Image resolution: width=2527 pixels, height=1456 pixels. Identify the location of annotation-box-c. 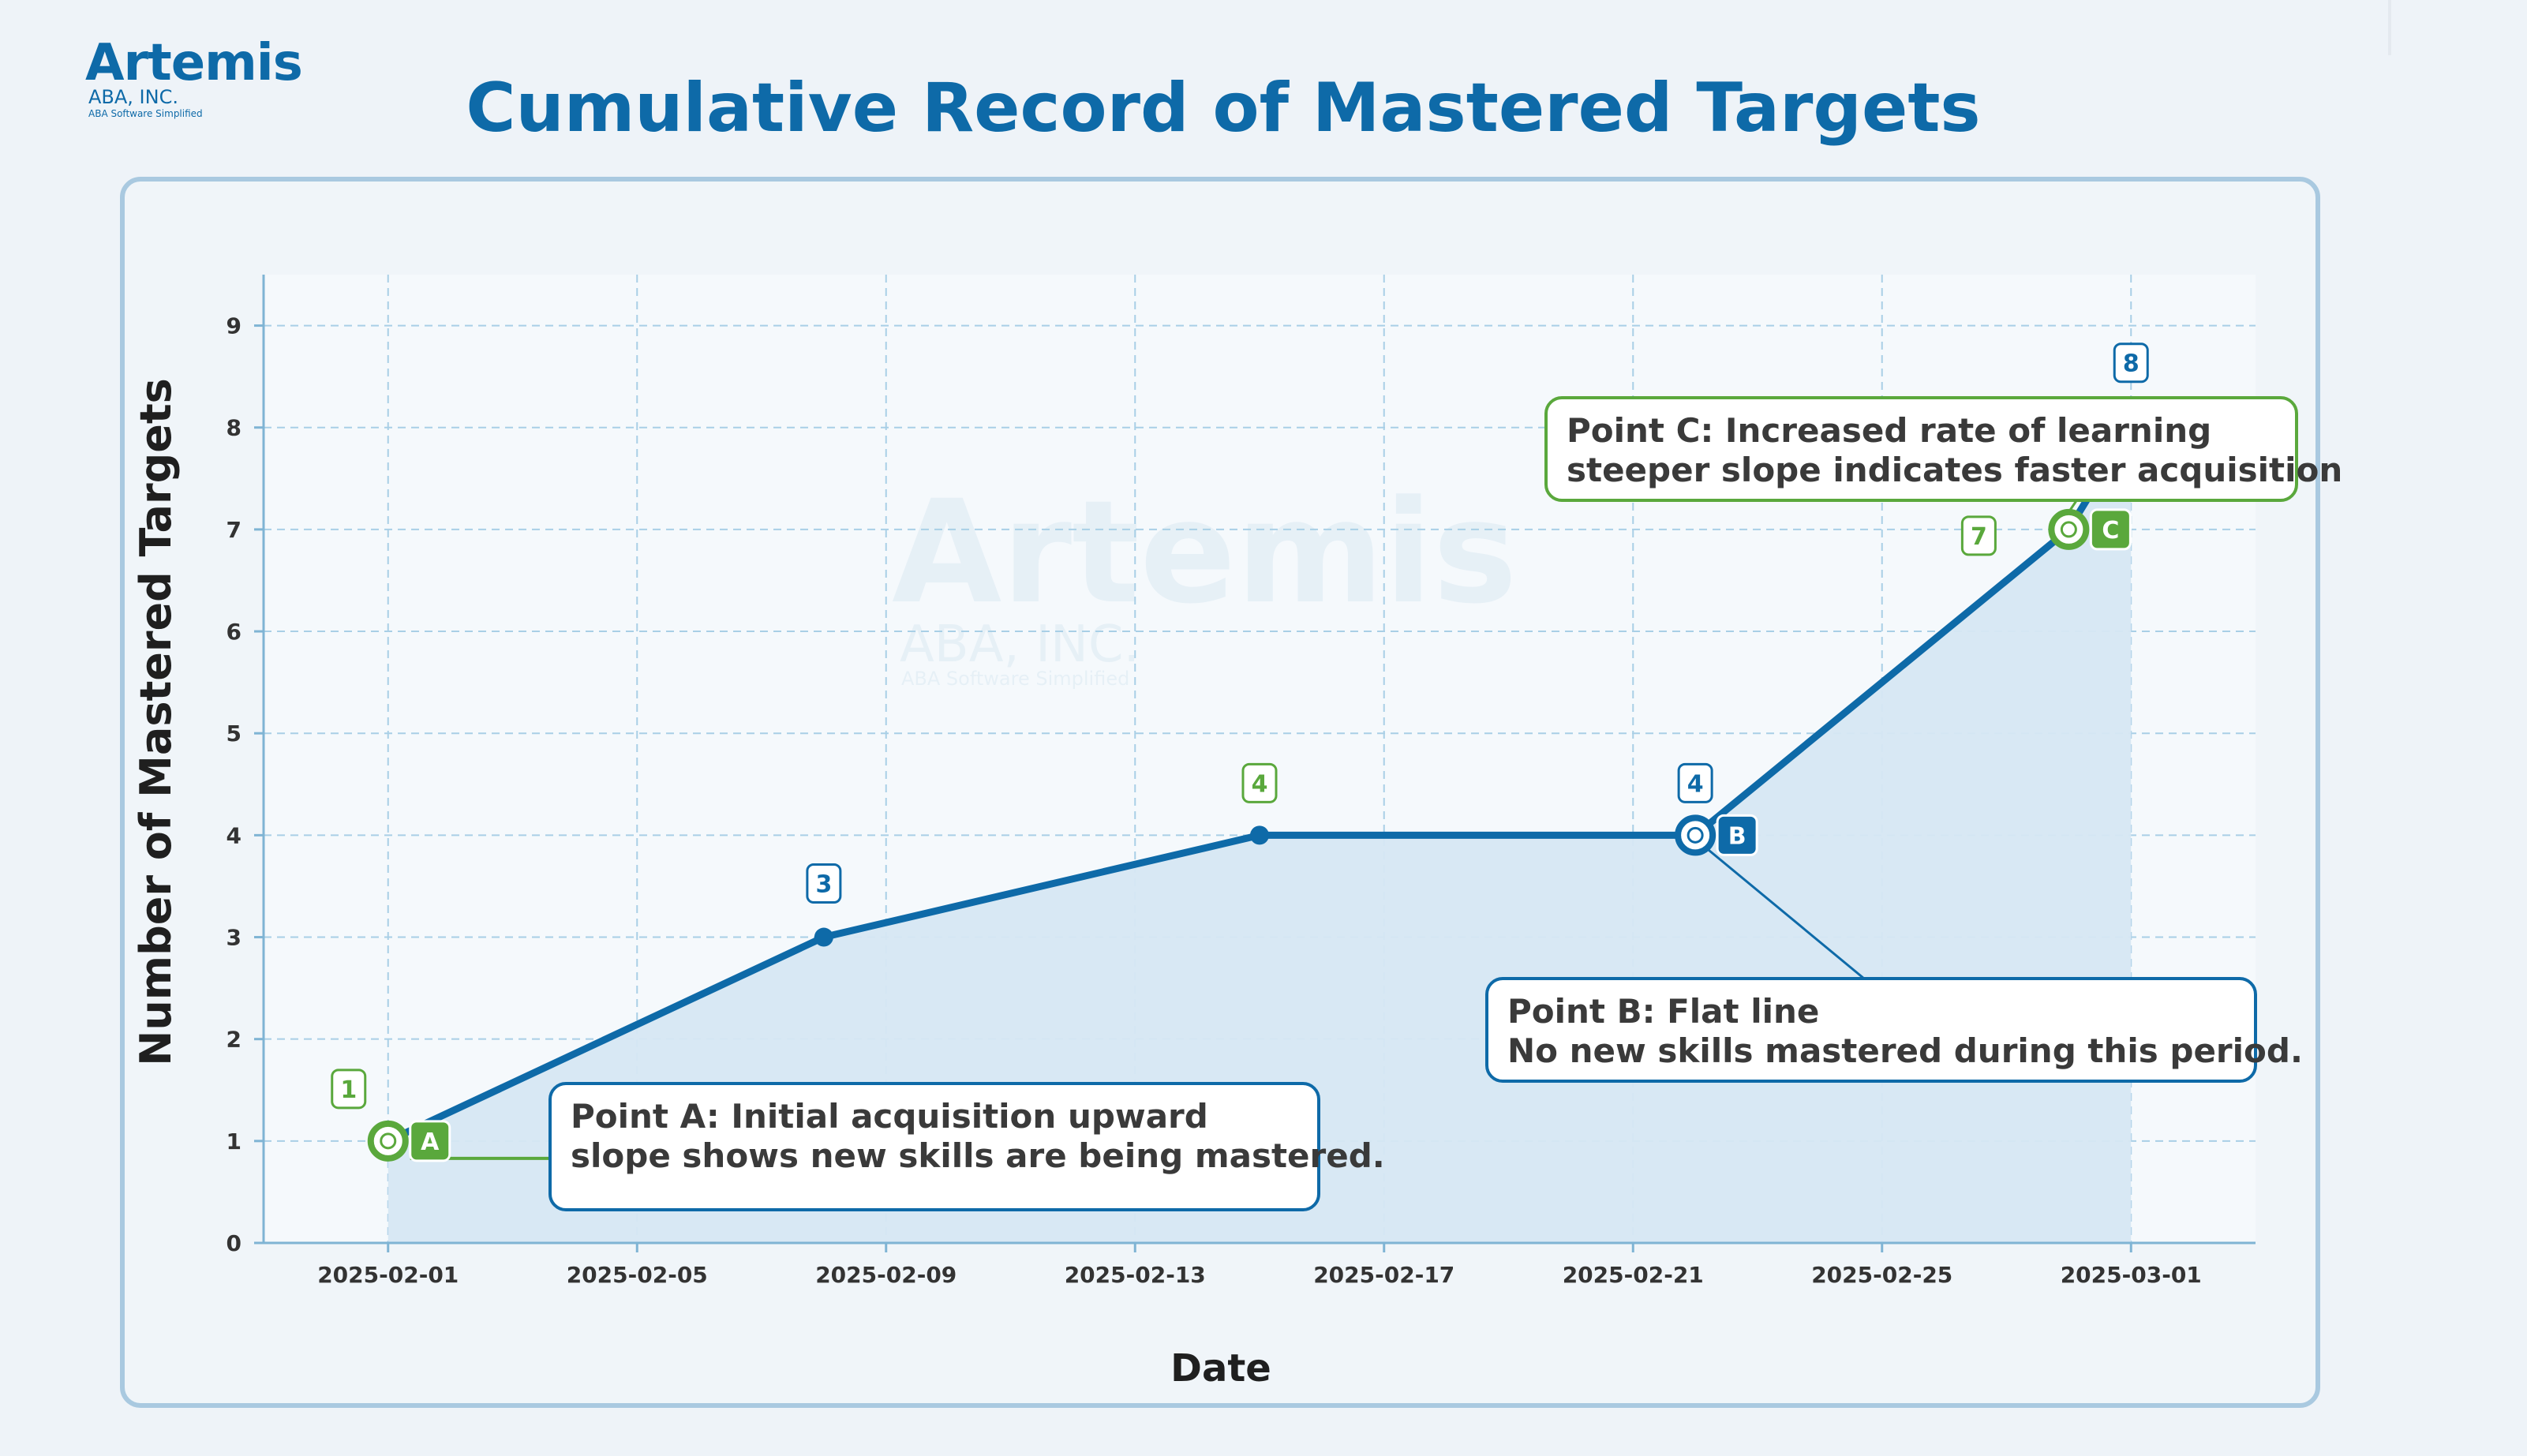
(1921, 449).